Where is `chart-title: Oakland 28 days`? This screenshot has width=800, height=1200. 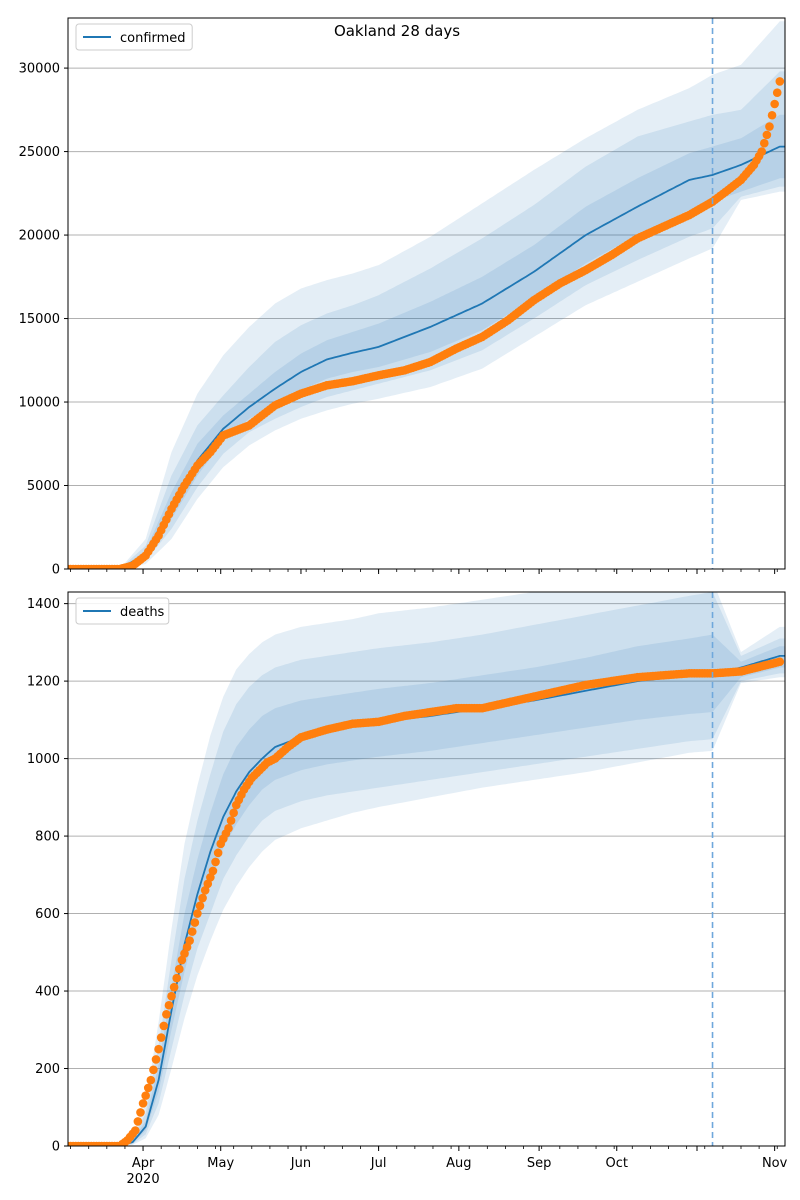
chart-title: Oakland 28 days is located at coordinates (397, 31).